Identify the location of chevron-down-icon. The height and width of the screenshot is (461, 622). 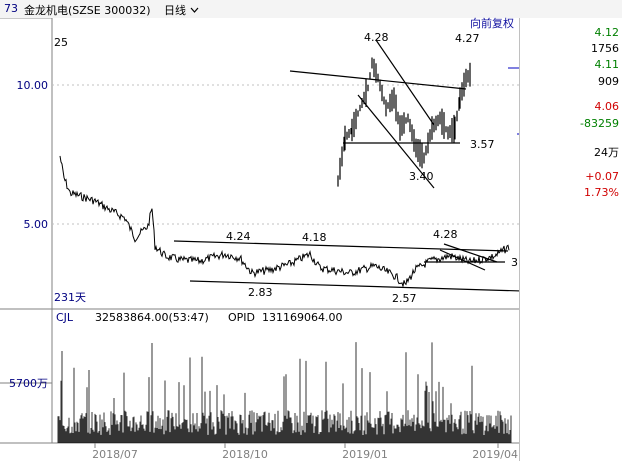
(194, 10).